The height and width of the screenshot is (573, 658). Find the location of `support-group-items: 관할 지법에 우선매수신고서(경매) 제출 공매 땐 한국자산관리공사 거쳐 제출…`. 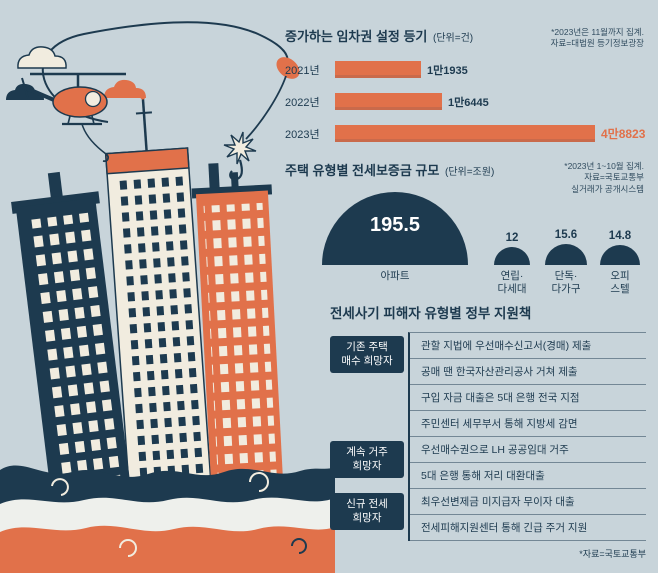

support-group-items: 관할 지법에 우선매수신고서(경매) 제출 공매 땐 한국자산관리공사 거쳐 제출… is located at coordinates (527, 384).